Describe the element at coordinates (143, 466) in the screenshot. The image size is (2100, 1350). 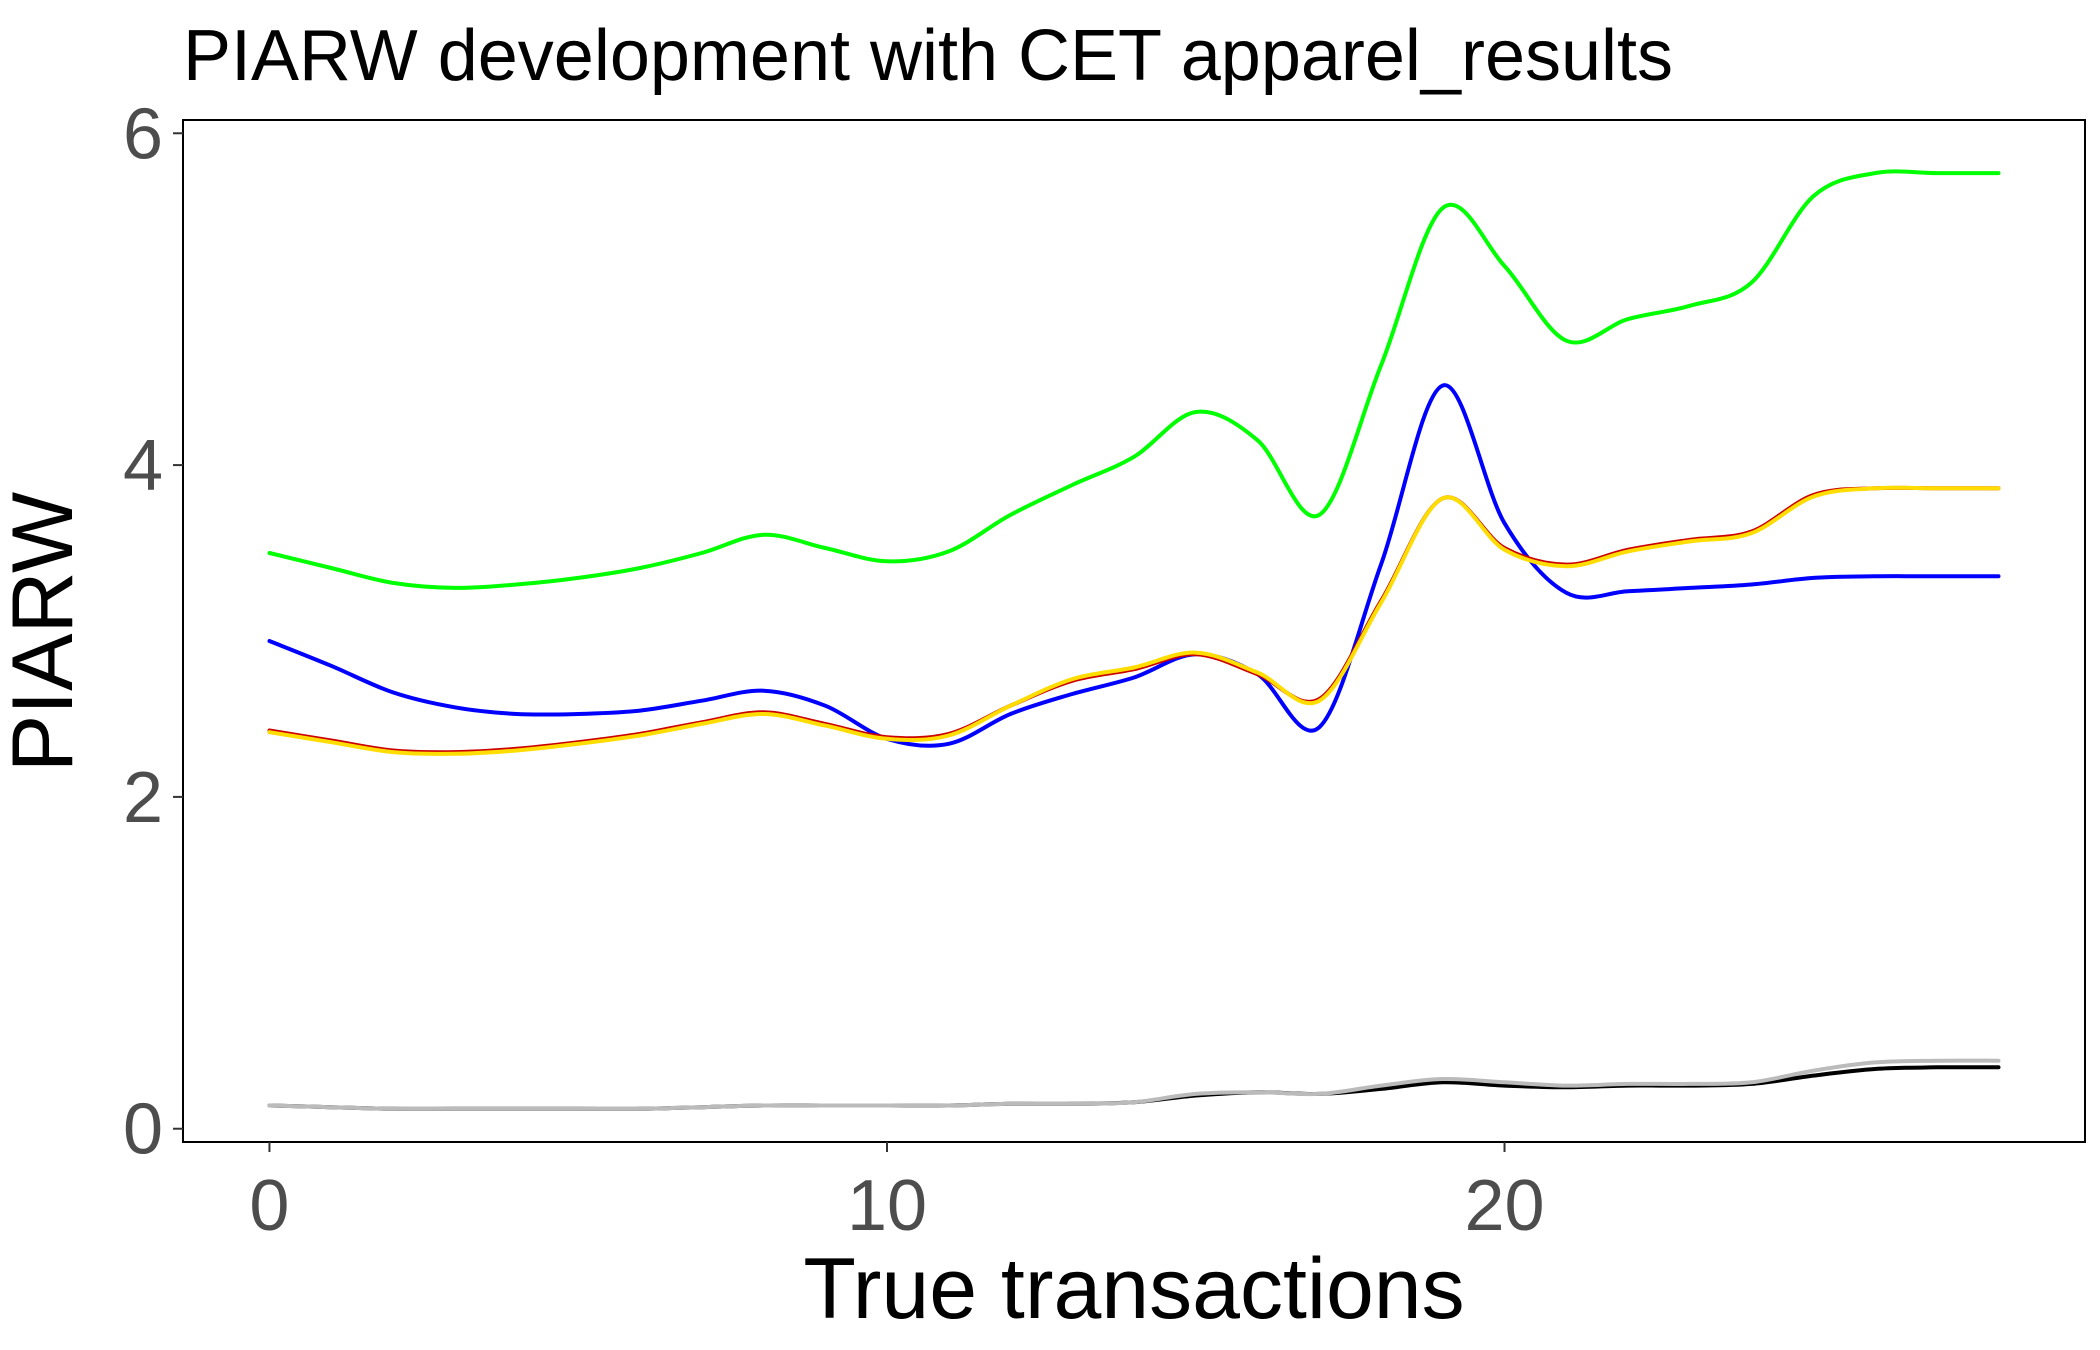
I see `y-tick-label: 4` at that location.